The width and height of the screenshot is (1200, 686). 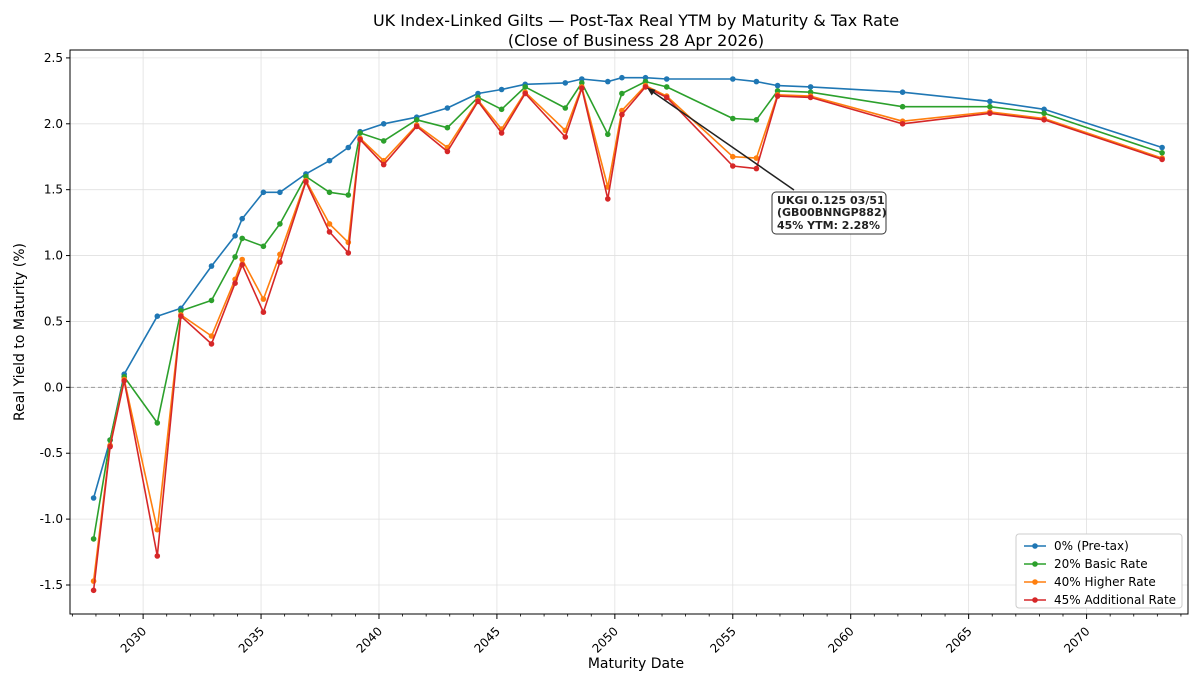 I want to click on y-tick-label: 0.0, so click(x=53, y=387).